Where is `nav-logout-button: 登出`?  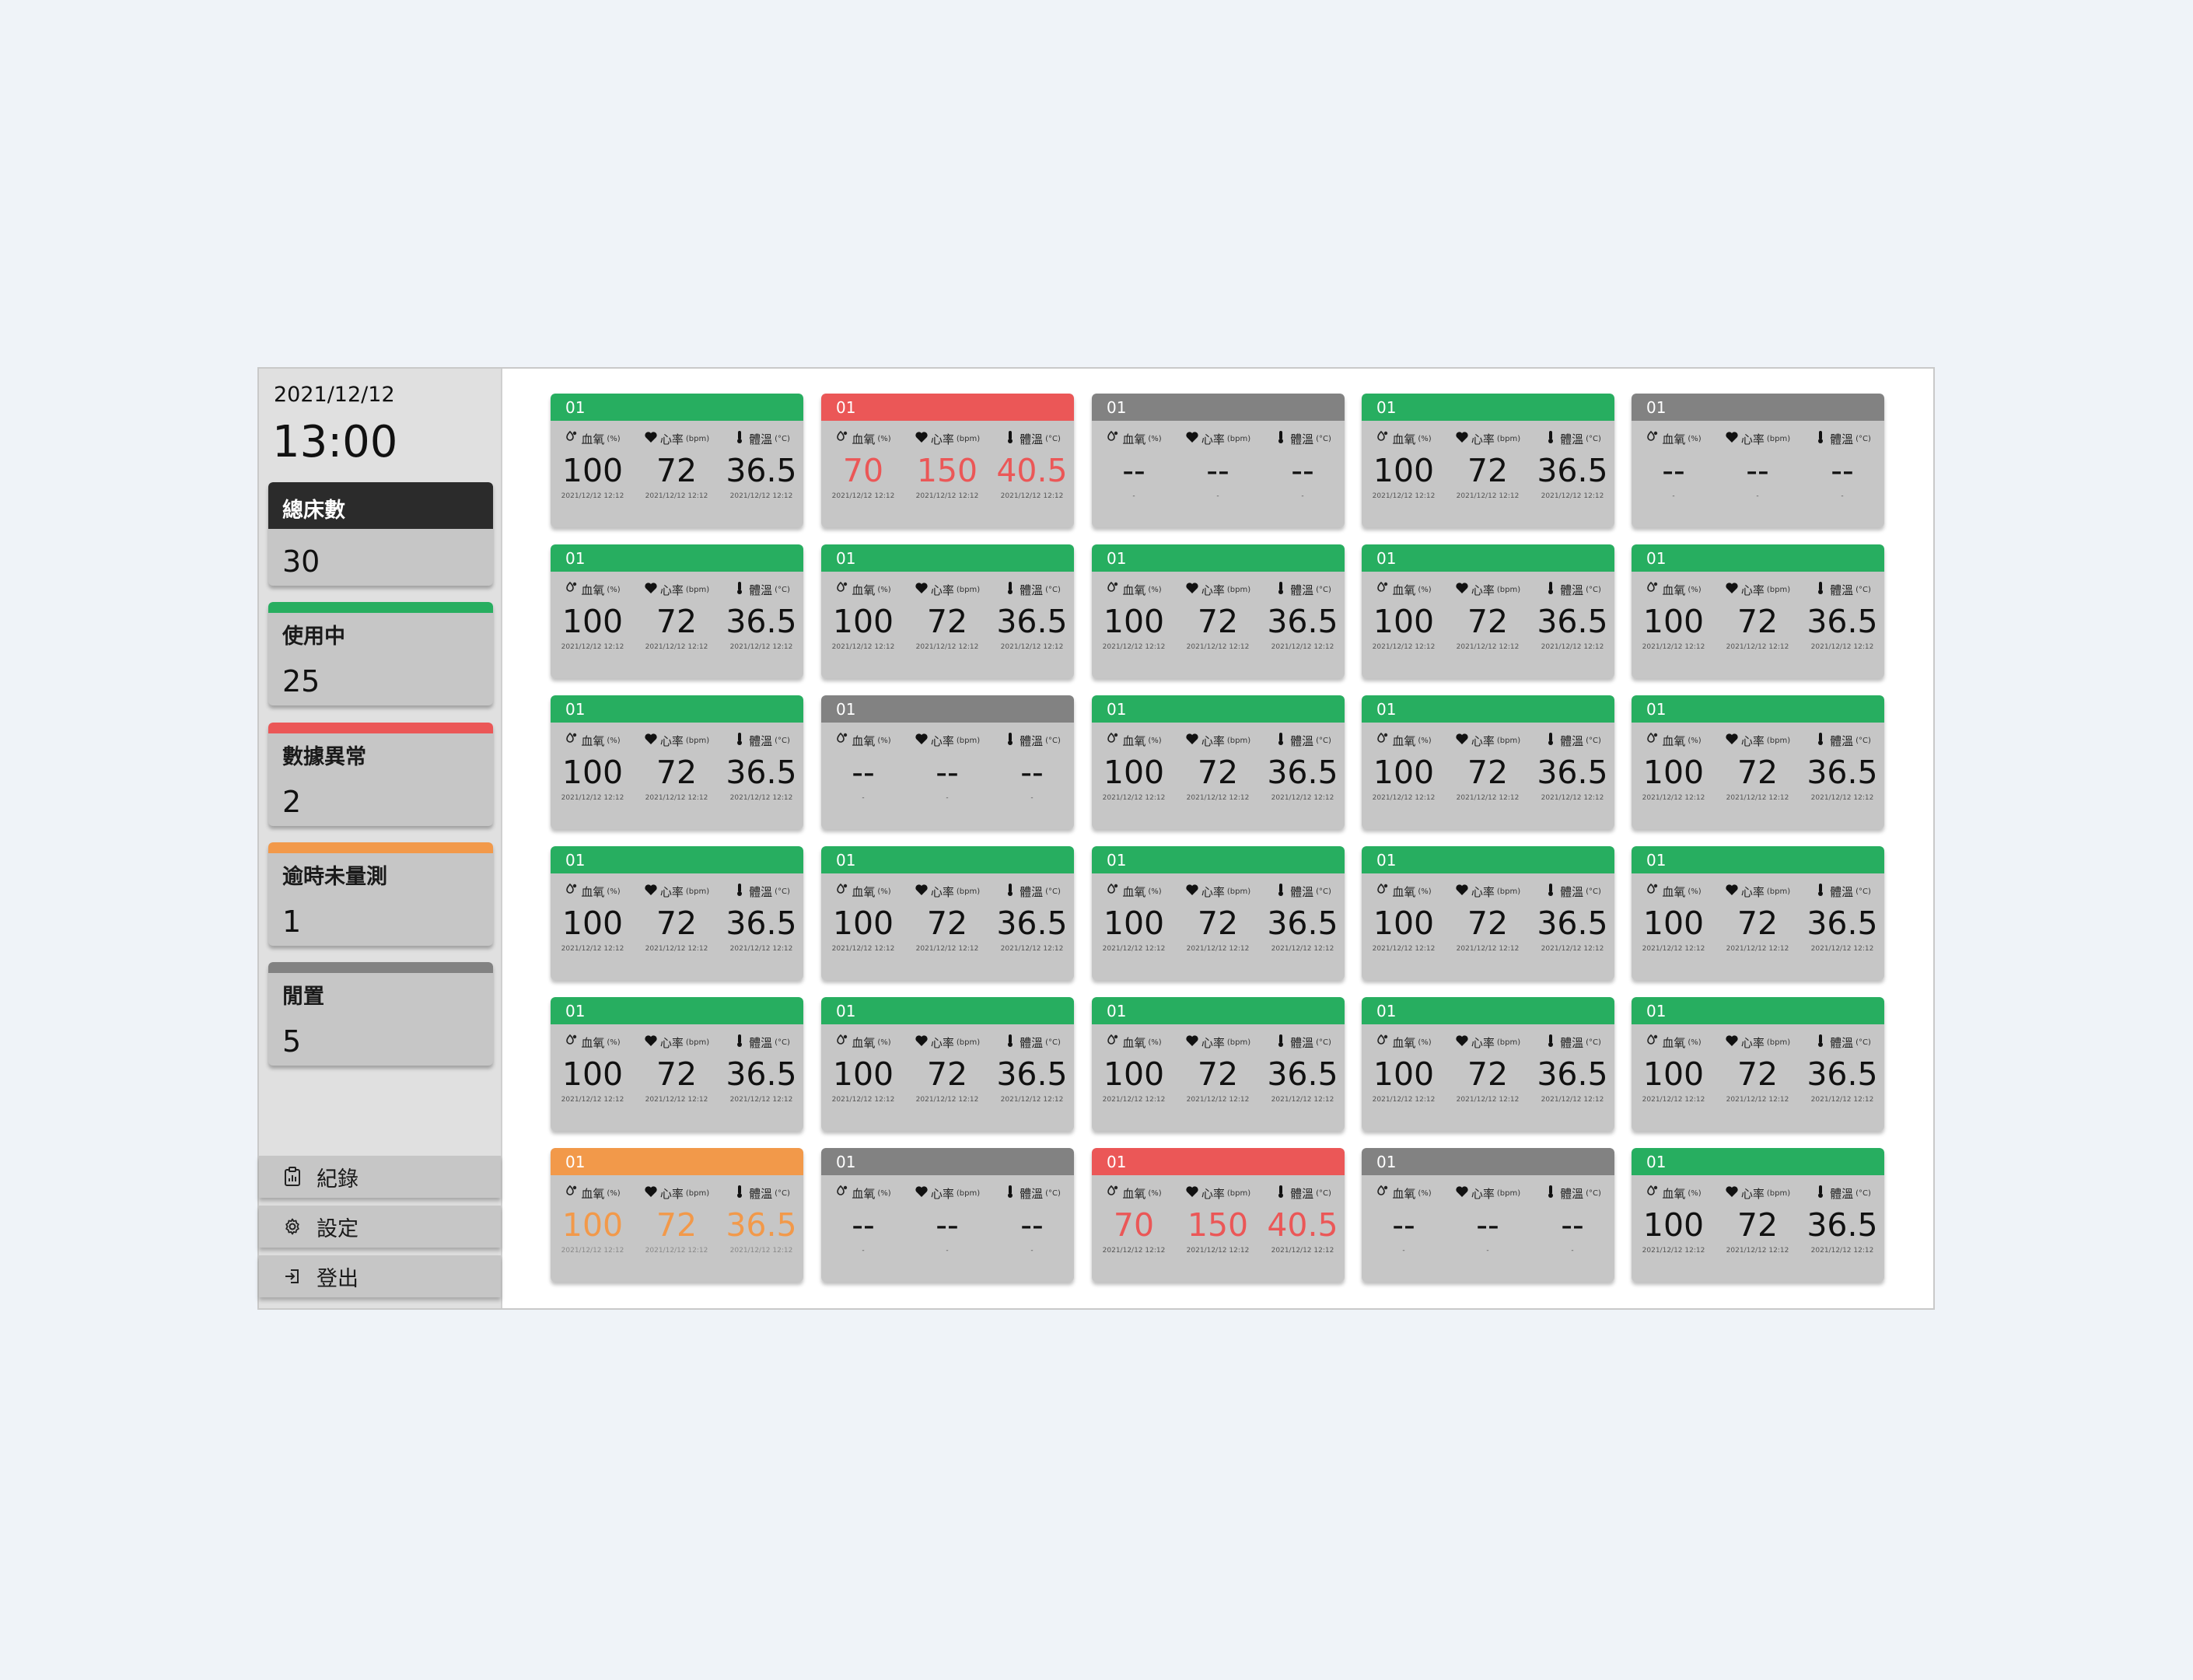 nav-logout-button: 登出 is located at coordinates (380, 1276).